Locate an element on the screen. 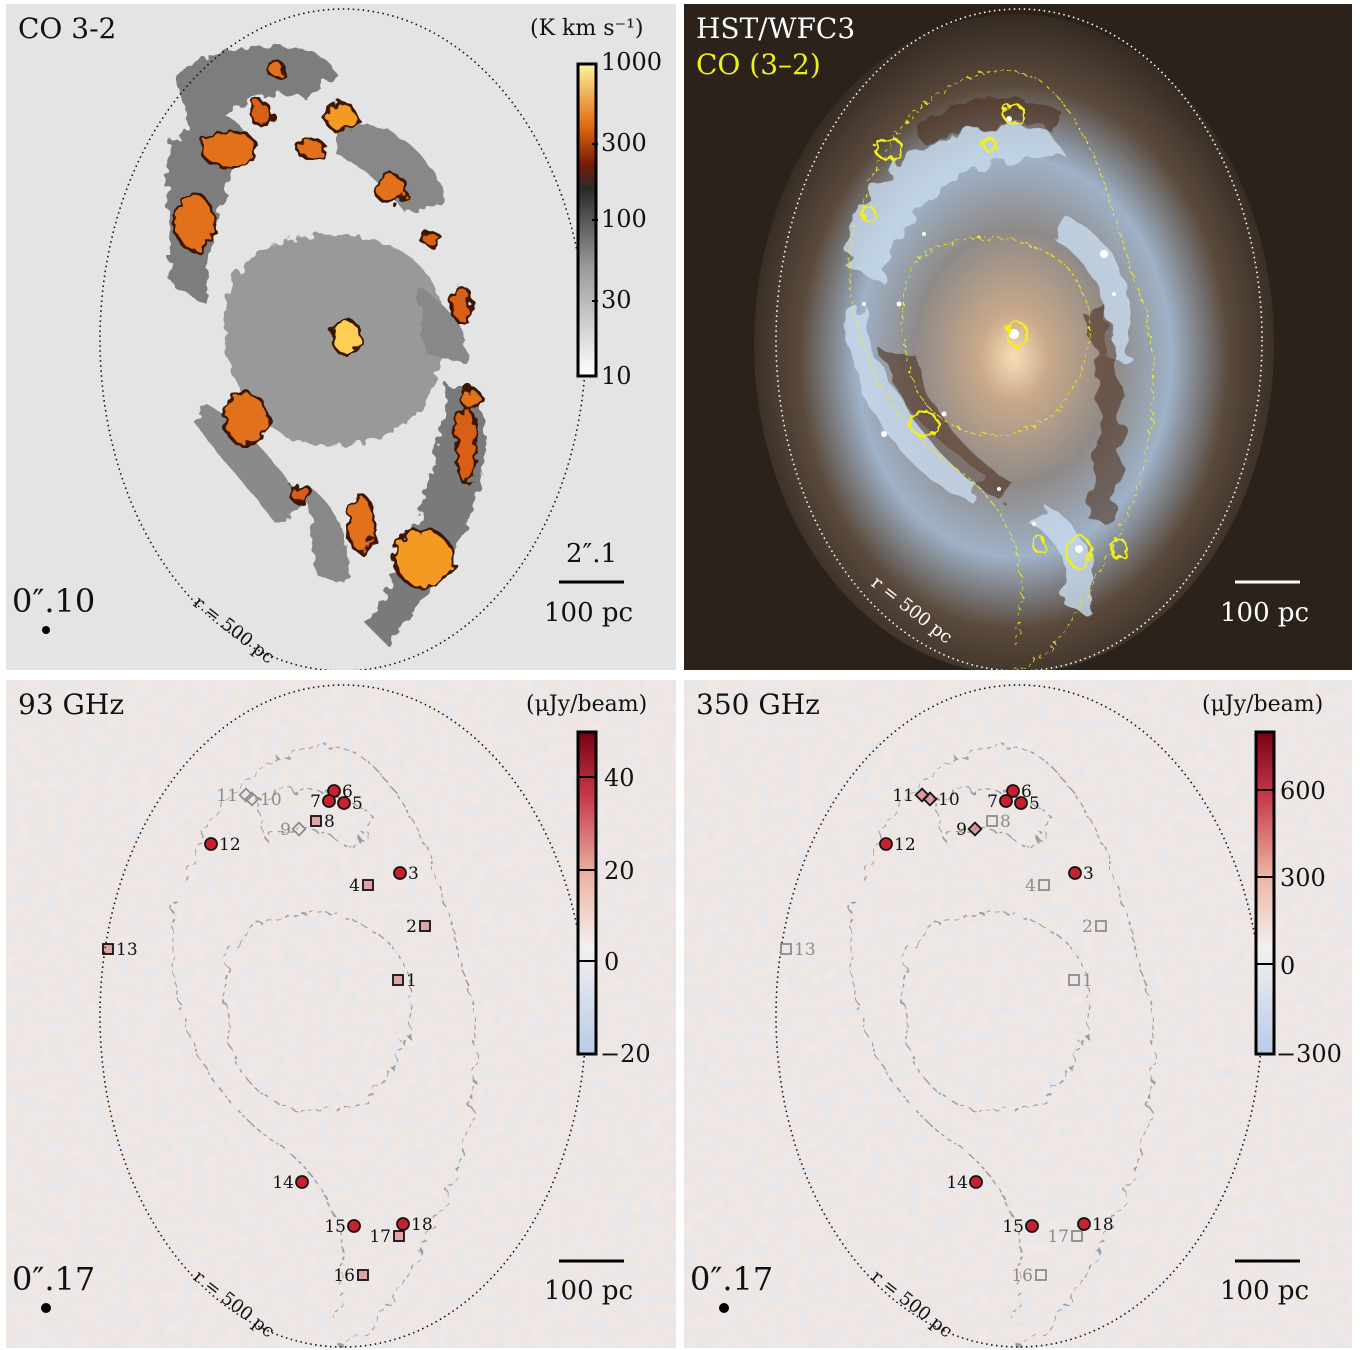 This screenshot has width=1367, height=1350. ghz350-cb-tick-300: 300 is located at coordinates (1303, 878).